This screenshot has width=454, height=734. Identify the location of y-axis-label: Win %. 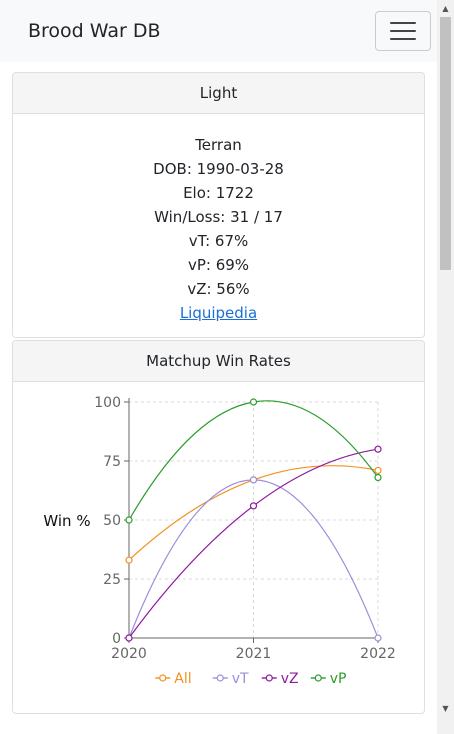
(66, 521).